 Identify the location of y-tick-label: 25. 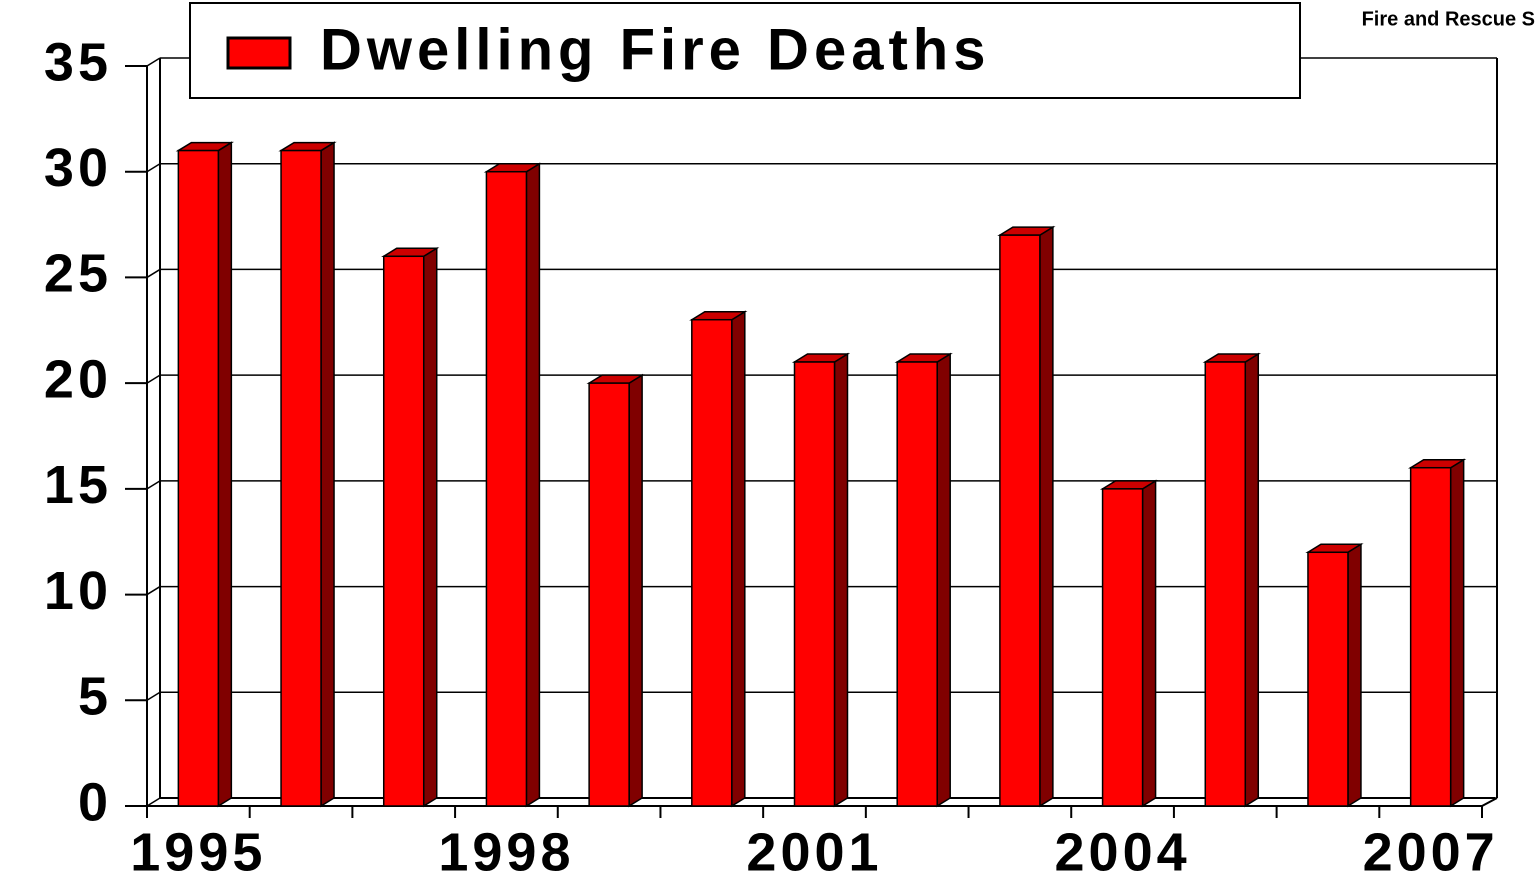
(78, 274).